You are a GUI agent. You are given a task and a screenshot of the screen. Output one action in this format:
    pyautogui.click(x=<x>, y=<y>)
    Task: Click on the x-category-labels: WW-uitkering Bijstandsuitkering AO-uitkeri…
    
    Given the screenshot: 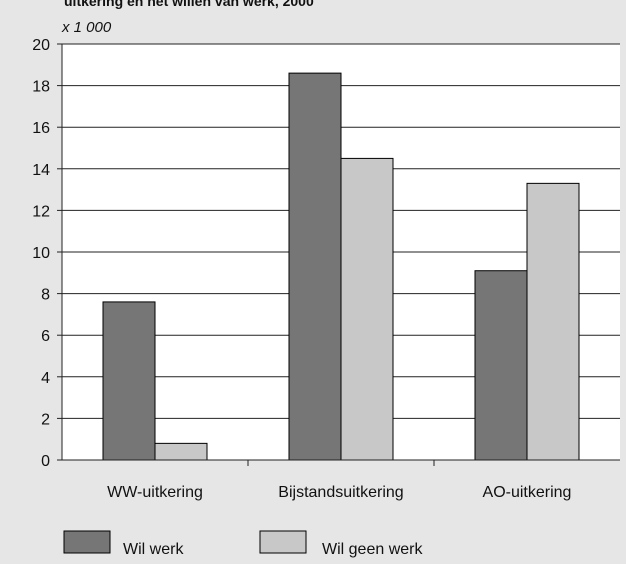 What is the action you would take?
    pyautogui.click(x=339, y=492)
    